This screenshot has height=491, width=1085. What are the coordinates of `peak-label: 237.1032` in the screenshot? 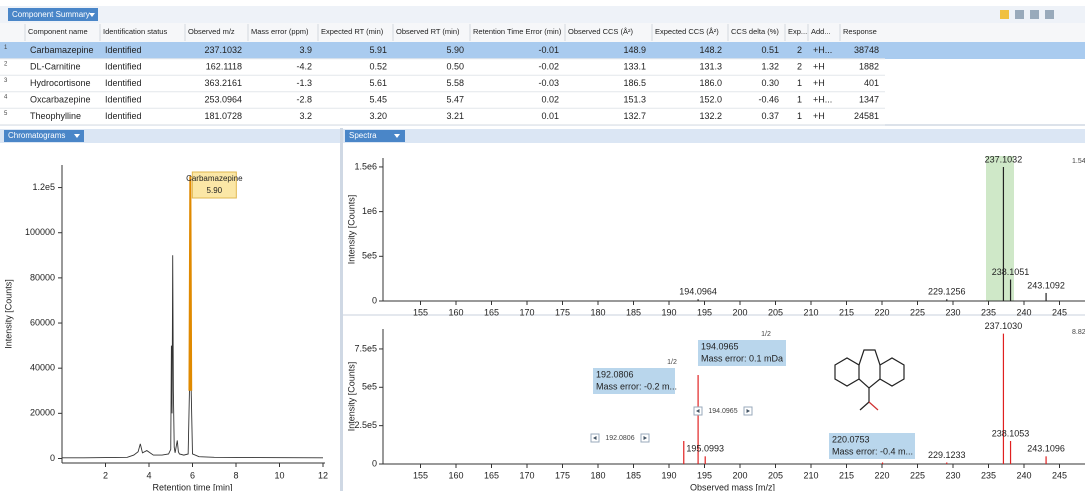 It's located at (1004, 159).